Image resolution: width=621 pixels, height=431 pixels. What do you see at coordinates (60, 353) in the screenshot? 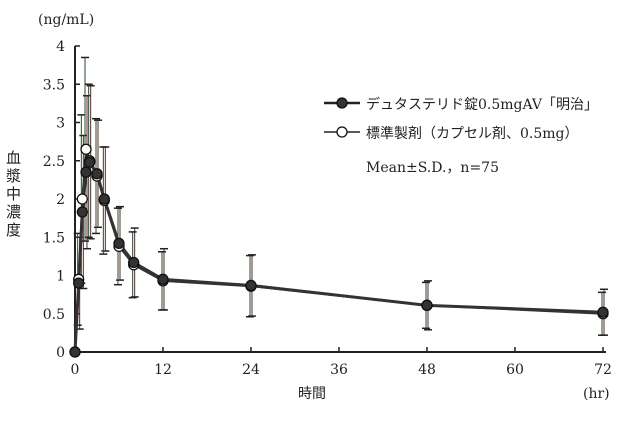
I see `y-tick-label: 0` at bounding box center [60, 353].